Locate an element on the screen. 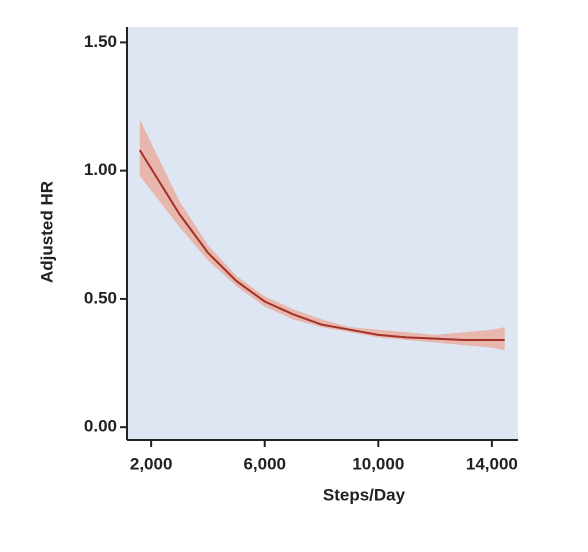 The width and height of the screenshot is (588, 552). y-tick-label: 0.00 is located at coordinates (100, 426).